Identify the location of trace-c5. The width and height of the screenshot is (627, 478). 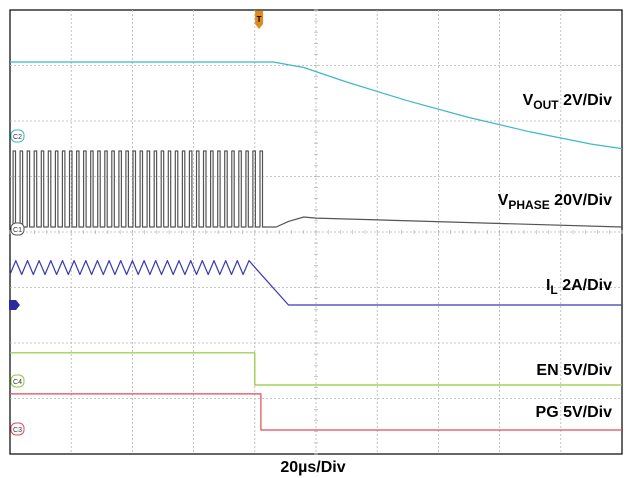
(315, 283).